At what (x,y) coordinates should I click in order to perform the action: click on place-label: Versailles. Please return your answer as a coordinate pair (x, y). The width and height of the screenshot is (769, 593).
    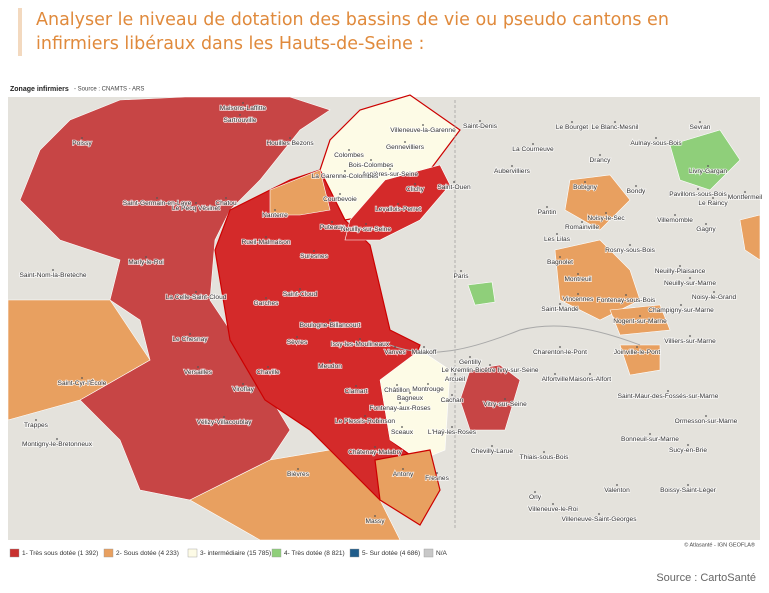
    Looking at the image, I should click on (198, 372).